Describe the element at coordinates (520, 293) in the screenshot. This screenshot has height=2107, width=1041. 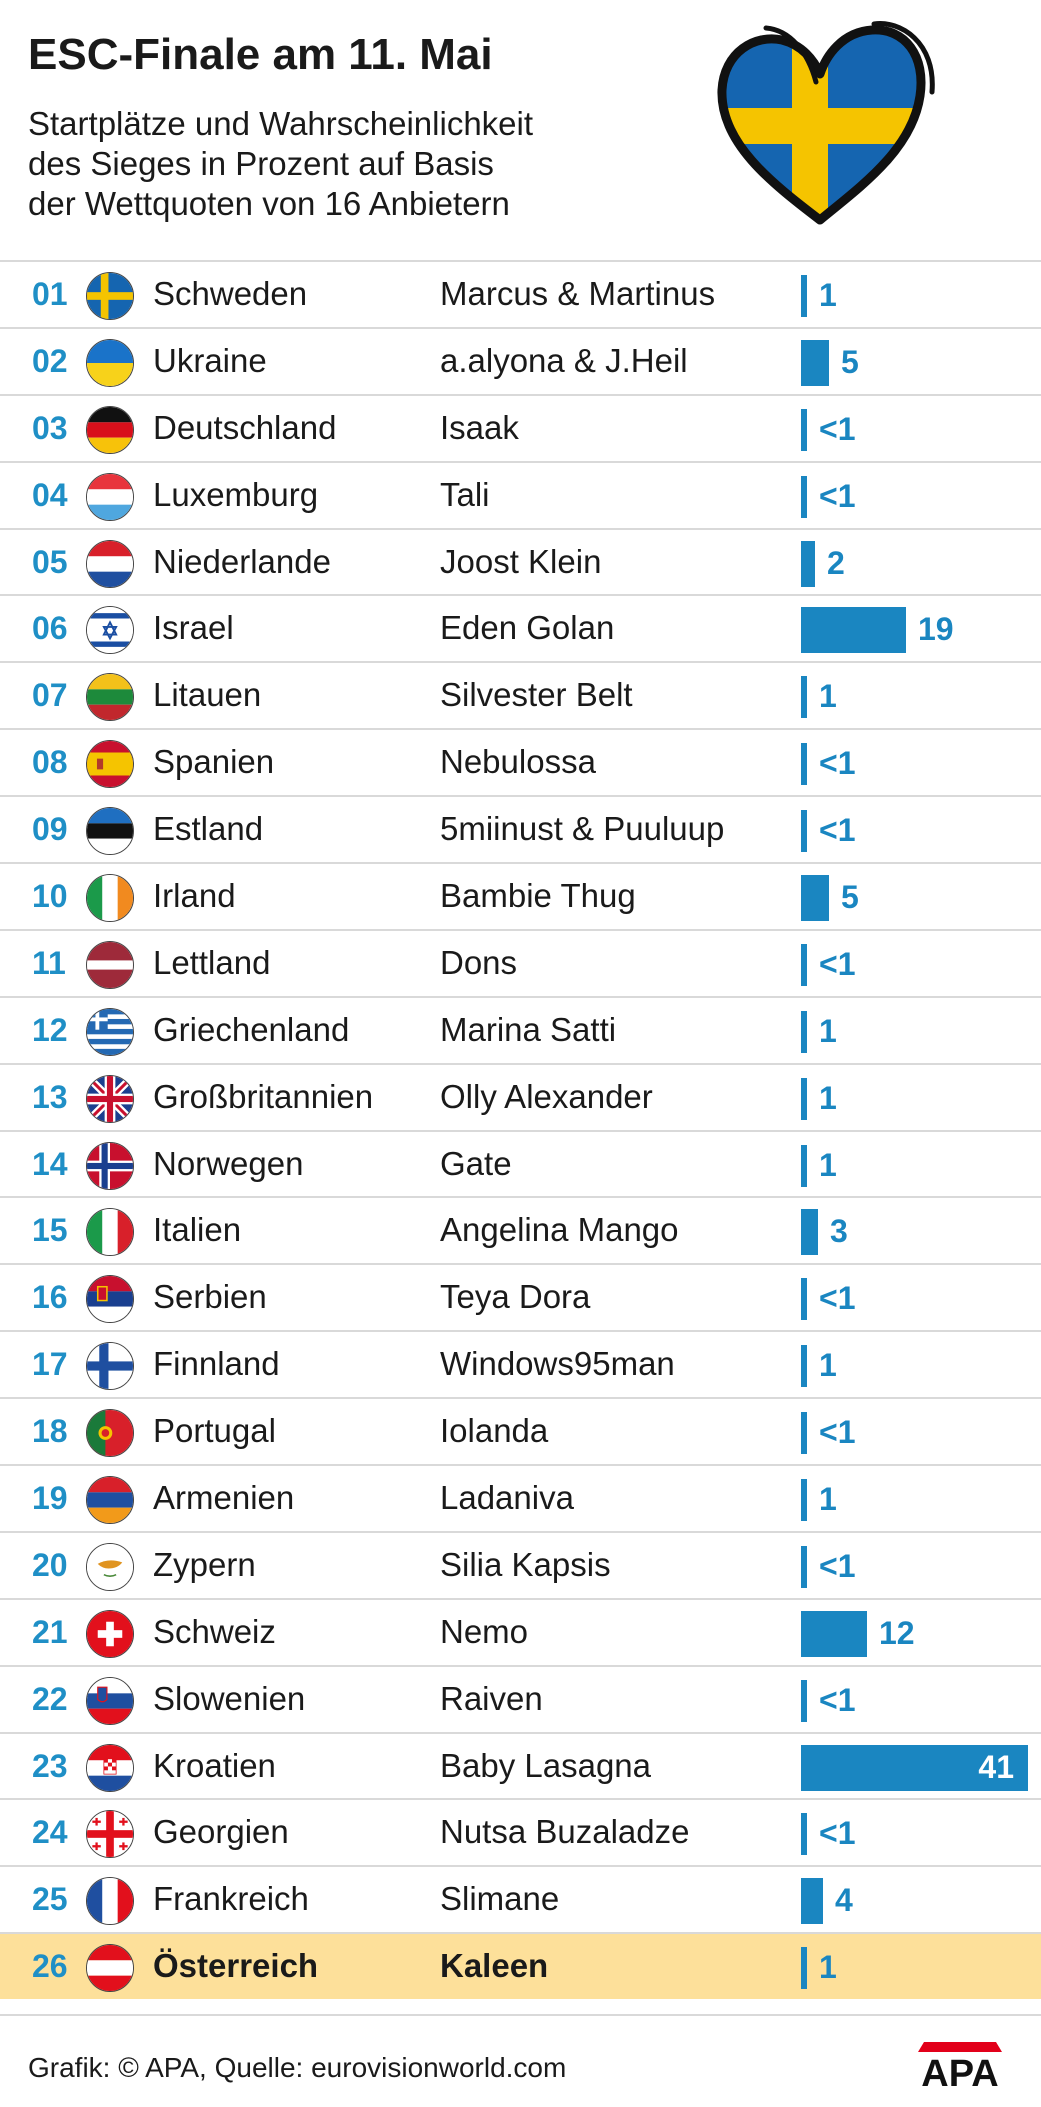
I see `table-row: 01 Schweden Marcus & Martinus 1` at that location.